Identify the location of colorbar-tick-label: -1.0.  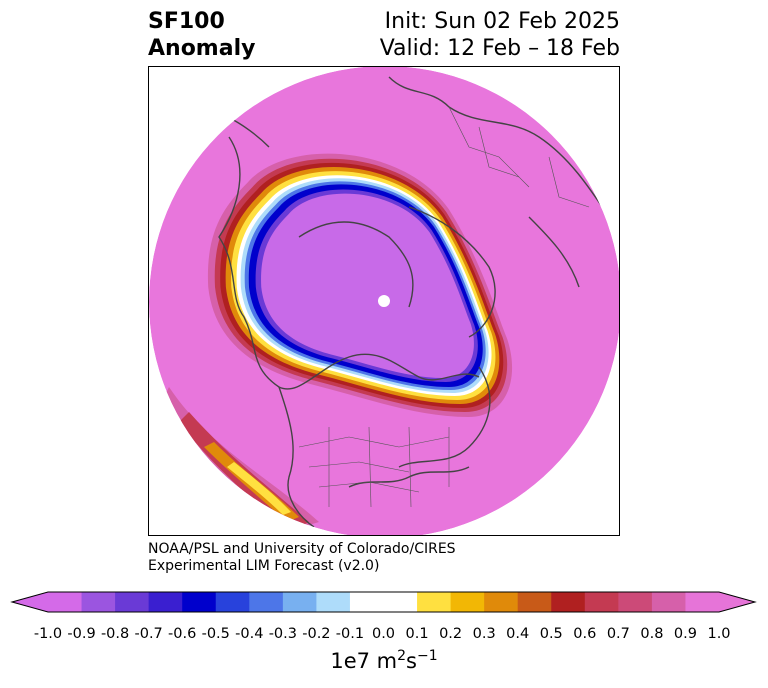
(48, 634).